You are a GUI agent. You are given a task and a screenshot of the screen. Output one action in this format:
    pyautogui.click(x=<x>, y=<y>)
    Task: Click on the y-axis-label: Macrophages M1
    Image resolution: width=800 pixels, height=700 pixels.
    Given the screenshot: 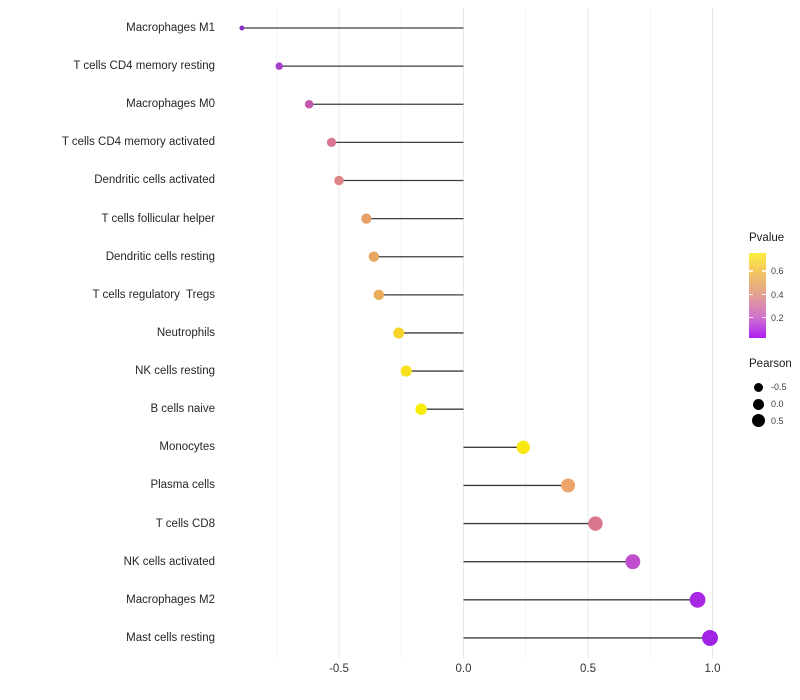 What is the action you would take?
    pyautogui.click(x=170, y=28)
    